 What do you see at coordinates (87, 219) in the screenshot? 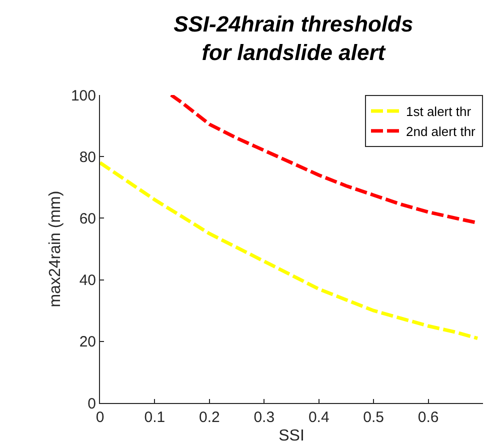
I see `y-tick-label: 60` at bounding box center [87, 219].